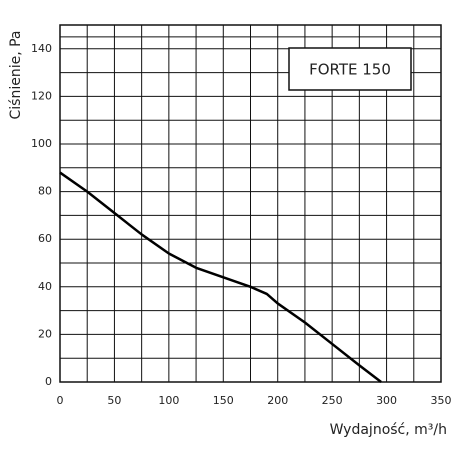 The image size is (458, 458). I want to click on x-tick-label: 100, so click(168, 400).